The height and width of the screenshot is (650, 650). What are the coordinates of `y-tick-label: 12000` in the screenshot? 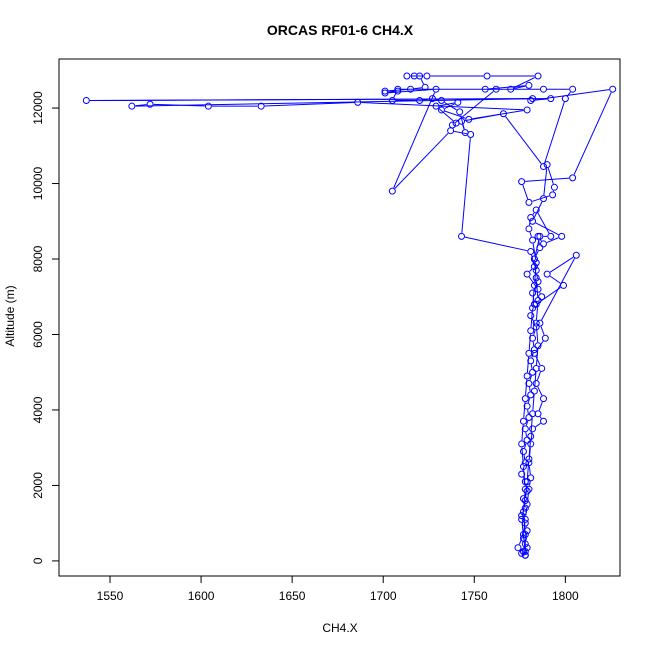 It's located at (38, 108).